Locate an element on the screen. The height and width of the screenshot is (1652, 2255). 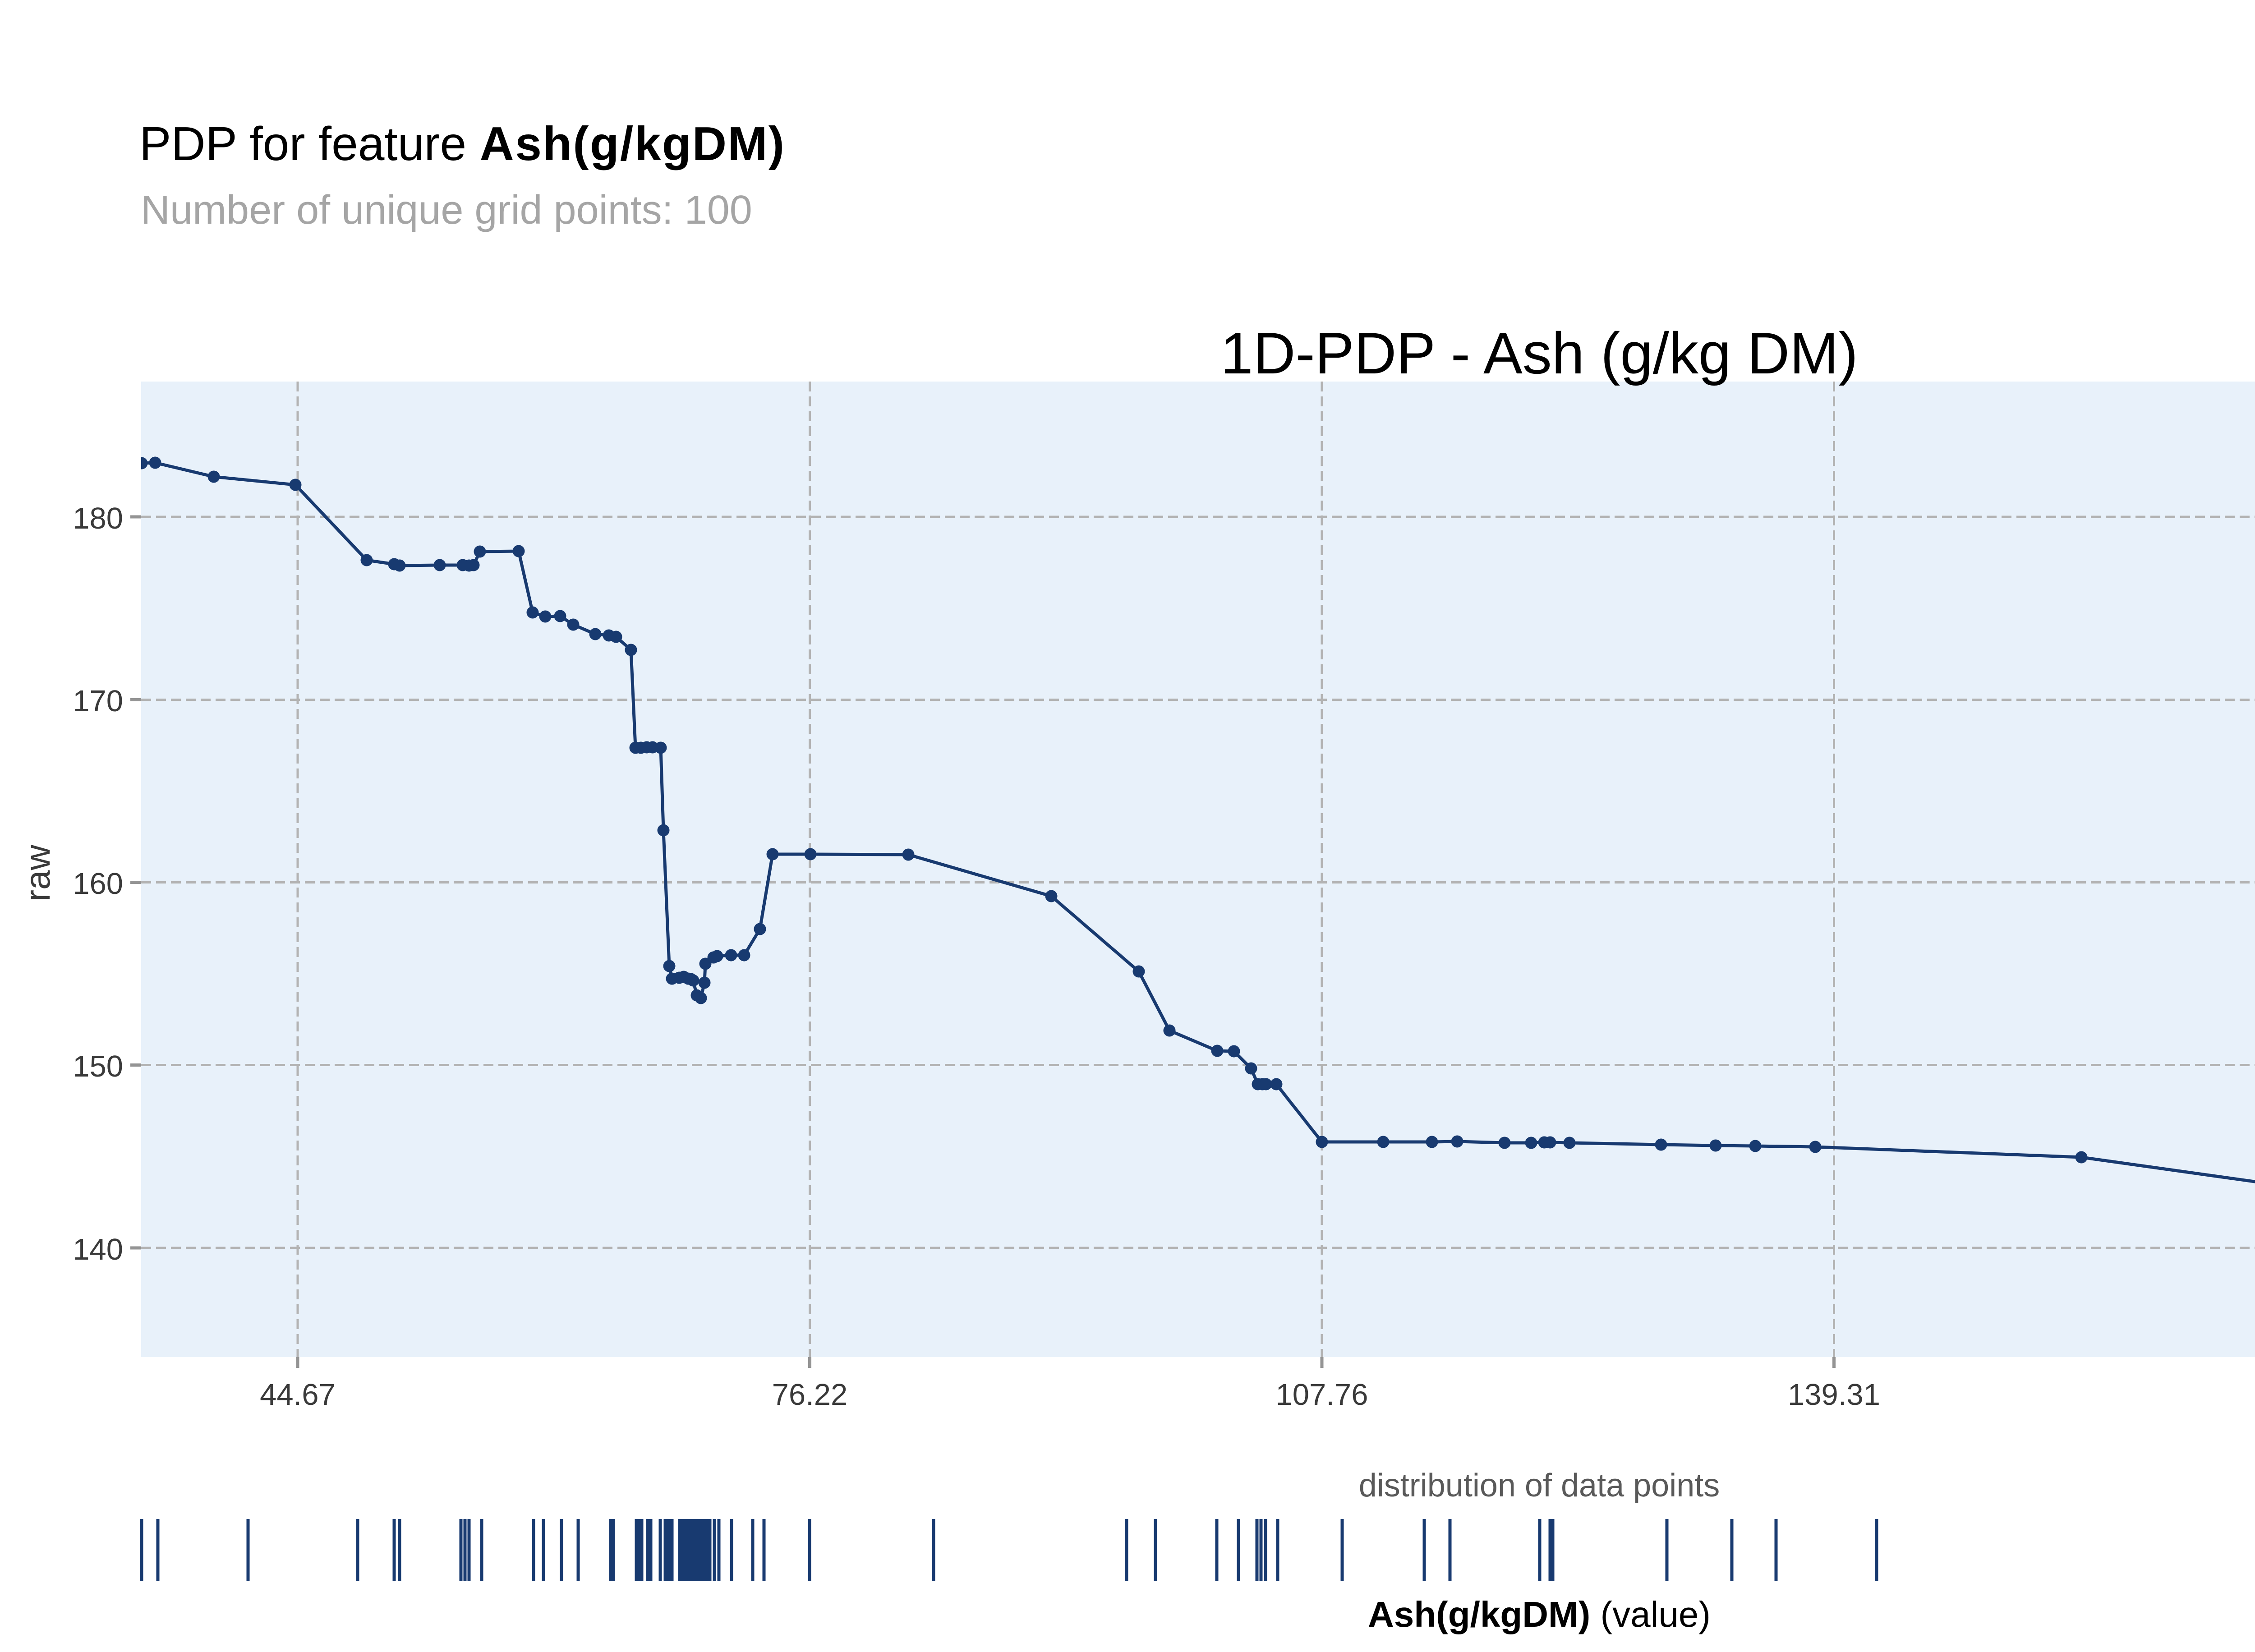
svg-text: 170 is located at coordinates (98, 701).